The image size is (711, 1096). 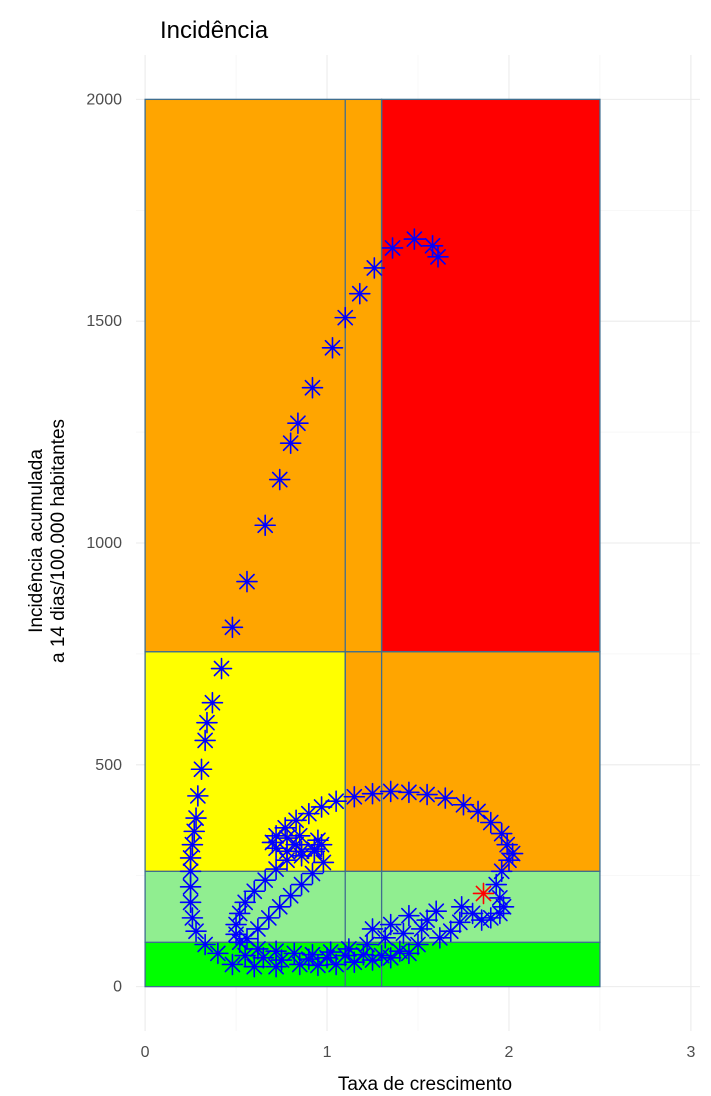 I want to click on y-axis-ticks: 0 500 1000 1500 2000, so click(x=104, y=543).